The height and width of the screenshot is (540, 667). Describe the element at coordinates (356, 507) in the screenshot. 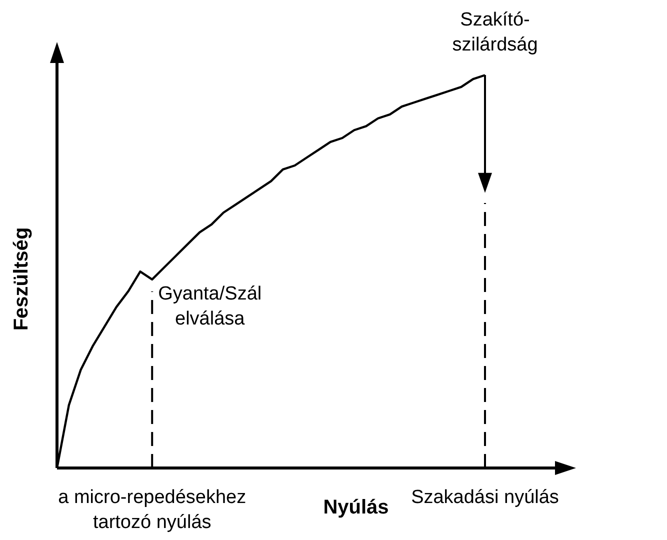

I see `x-axis-title: Nyúlás` at that location.